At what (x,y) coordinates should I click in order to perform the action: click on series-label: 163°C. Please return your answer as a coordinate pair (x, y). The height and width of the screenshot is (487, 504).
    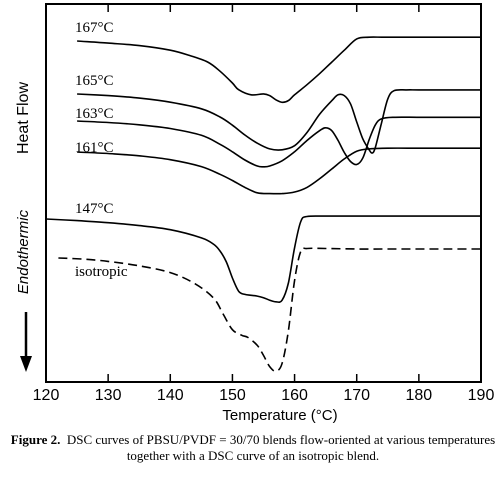
    Looking at the image, I should click on (94, 114).